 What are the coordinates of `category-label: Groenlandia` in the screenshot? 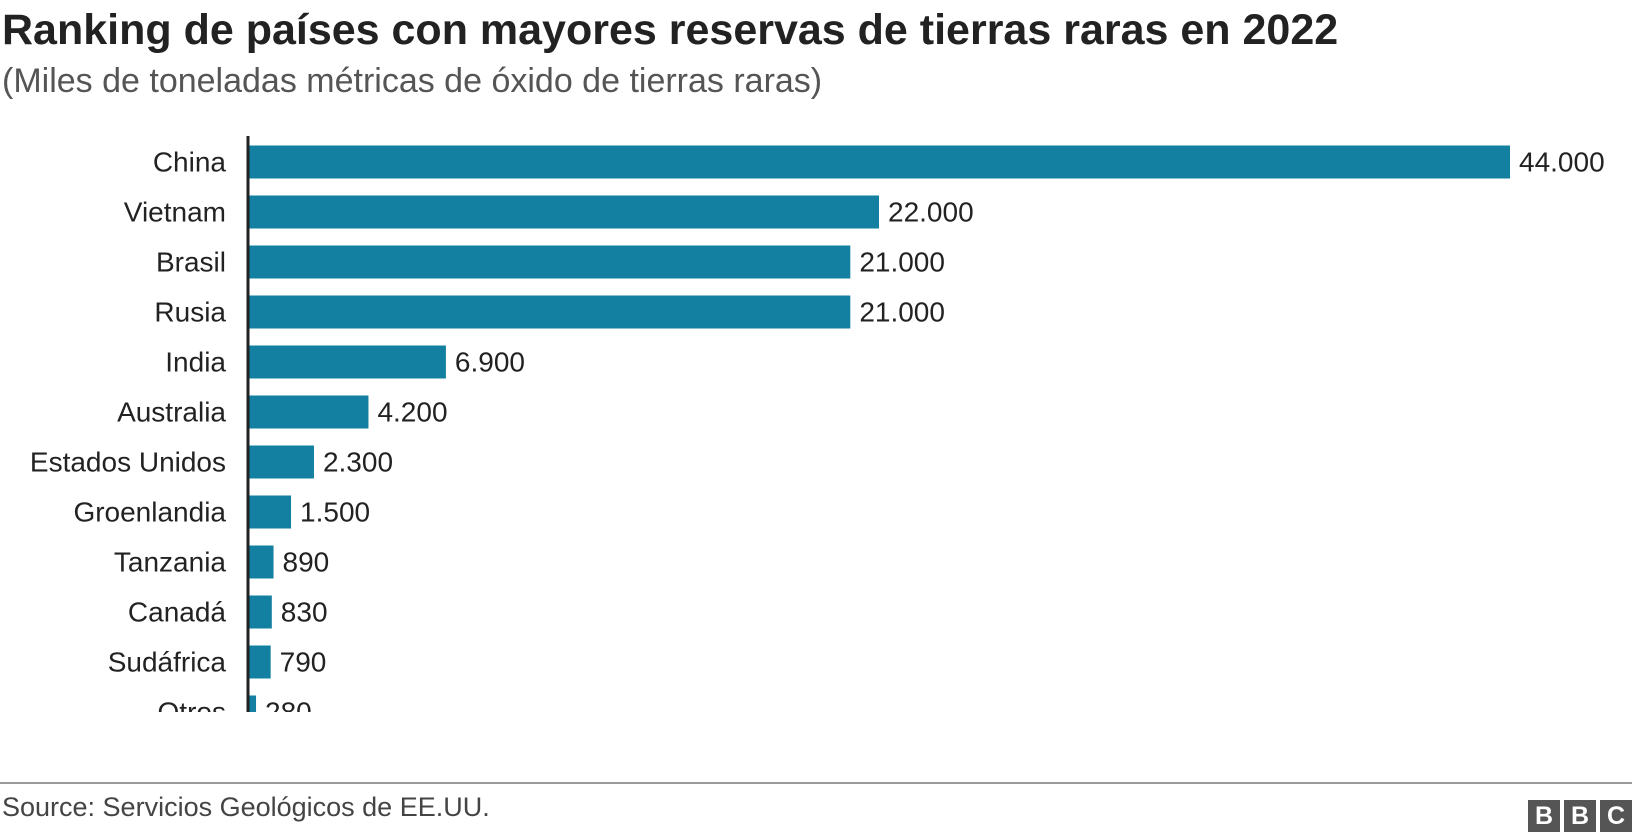 It's located at (149, 512).